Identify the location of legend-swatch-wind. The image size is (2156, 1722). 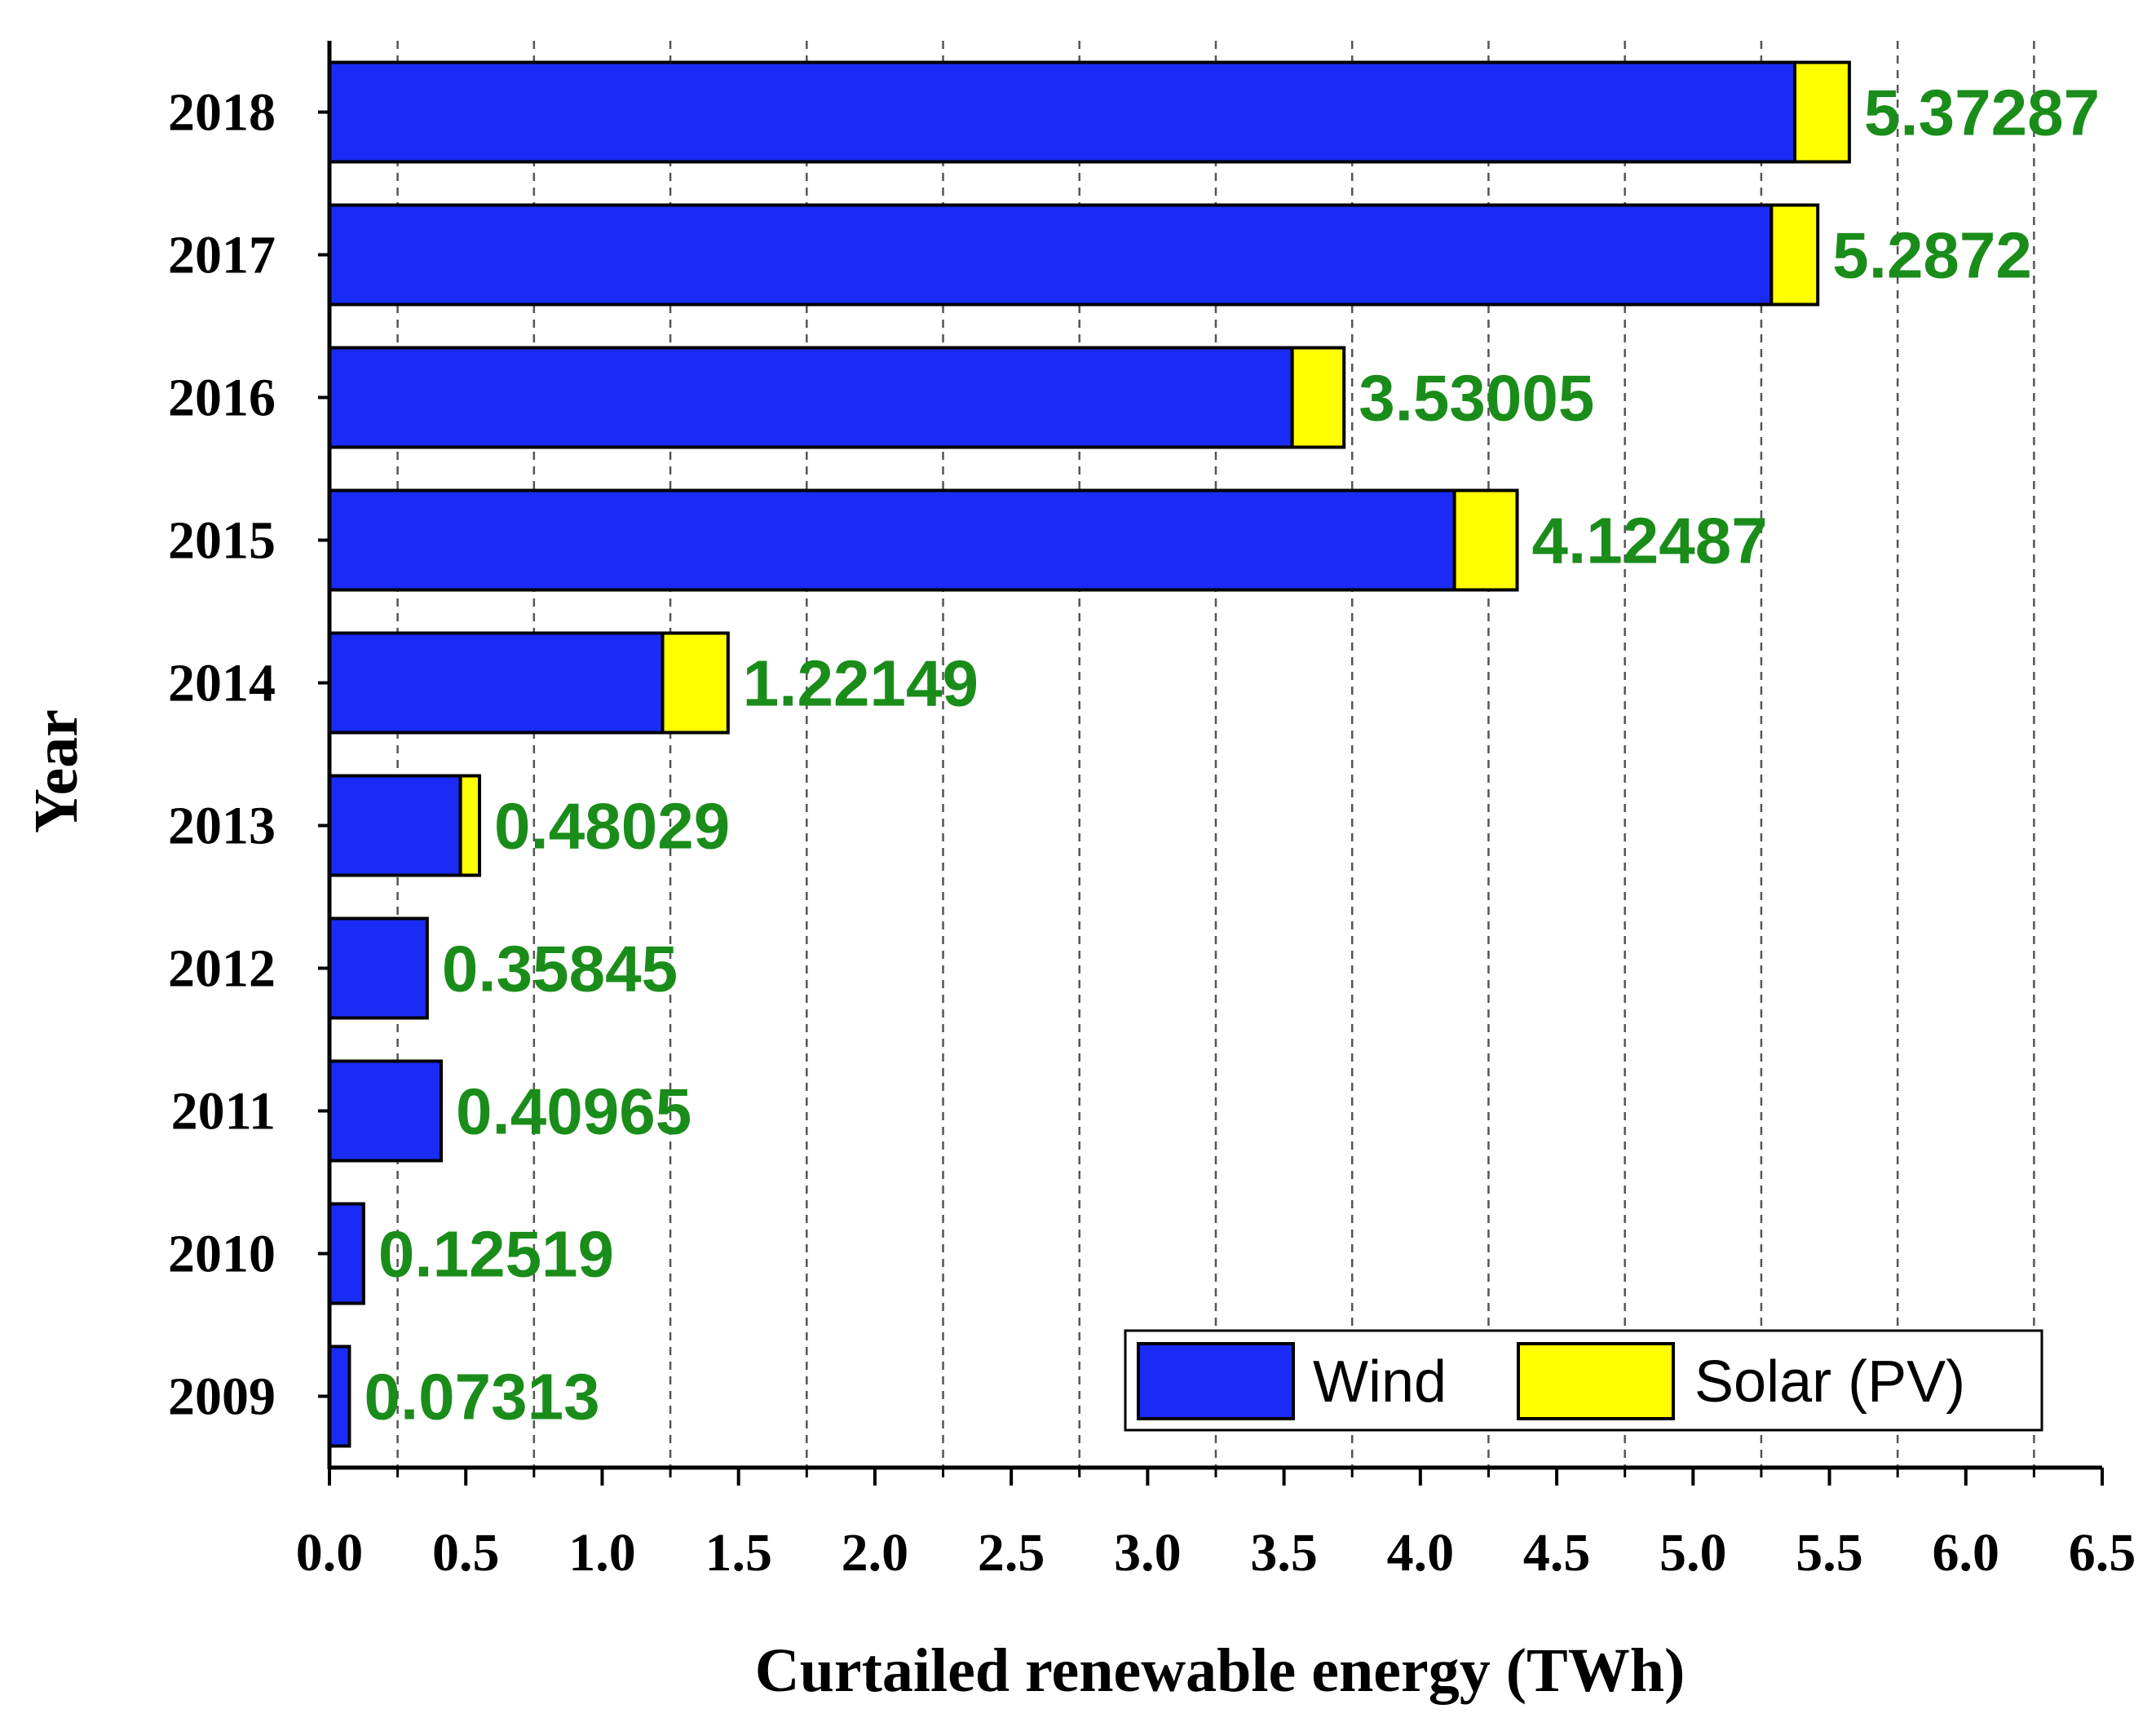
(1216, 1381).